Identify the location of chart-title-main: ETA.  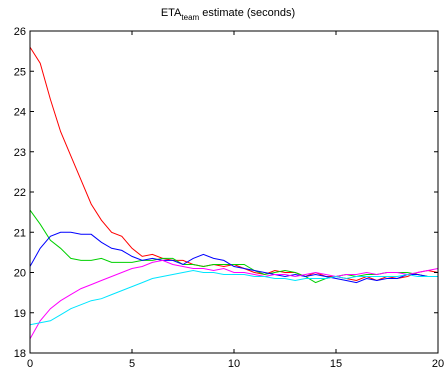
(171, 13).